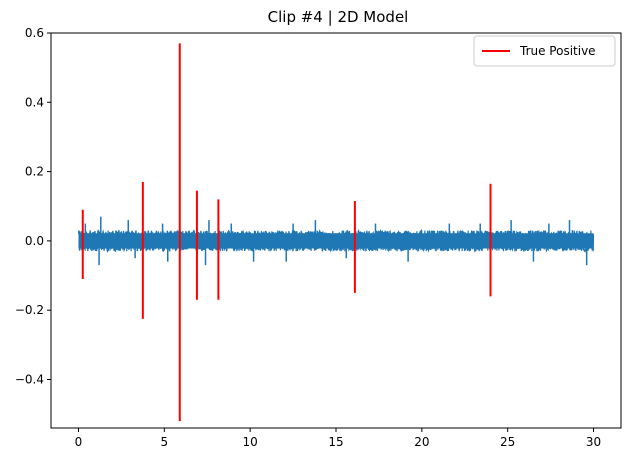  What do you see at coordinates (593, 442) in the screenshot?
I see `x-tick-label: 30` at bounding box center [593, 442].